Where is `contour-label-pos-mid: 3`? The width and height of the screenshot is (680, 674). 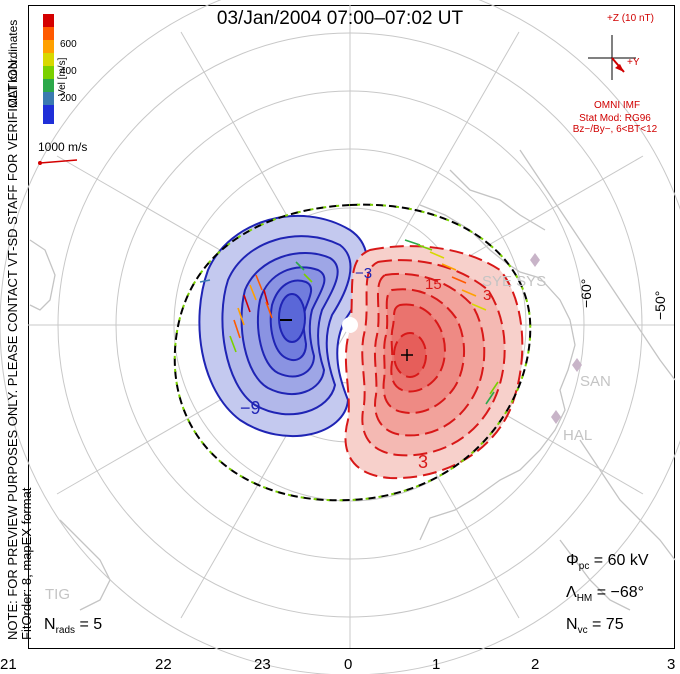
contour-label-pos-mid: 3 is located at coordinates (487, 295).